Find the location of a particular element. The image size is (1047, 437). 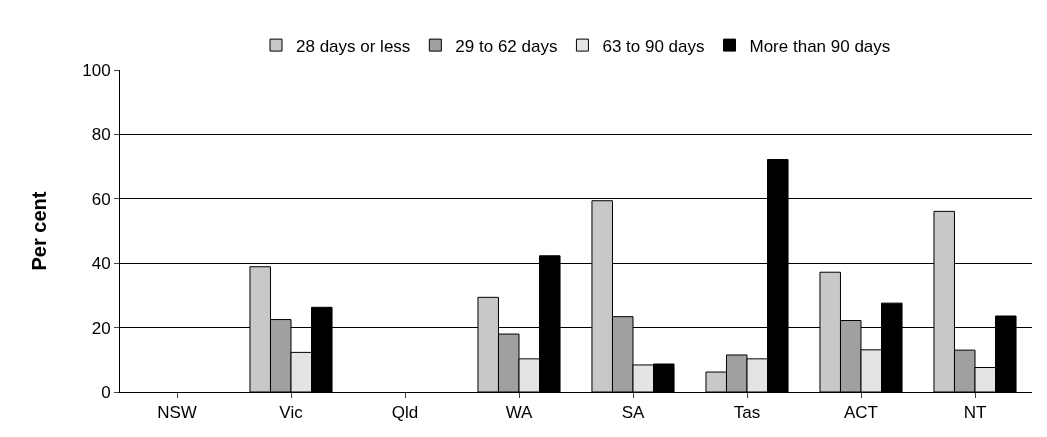

y-tick-label: 40 is located at coordinates (101, 264).